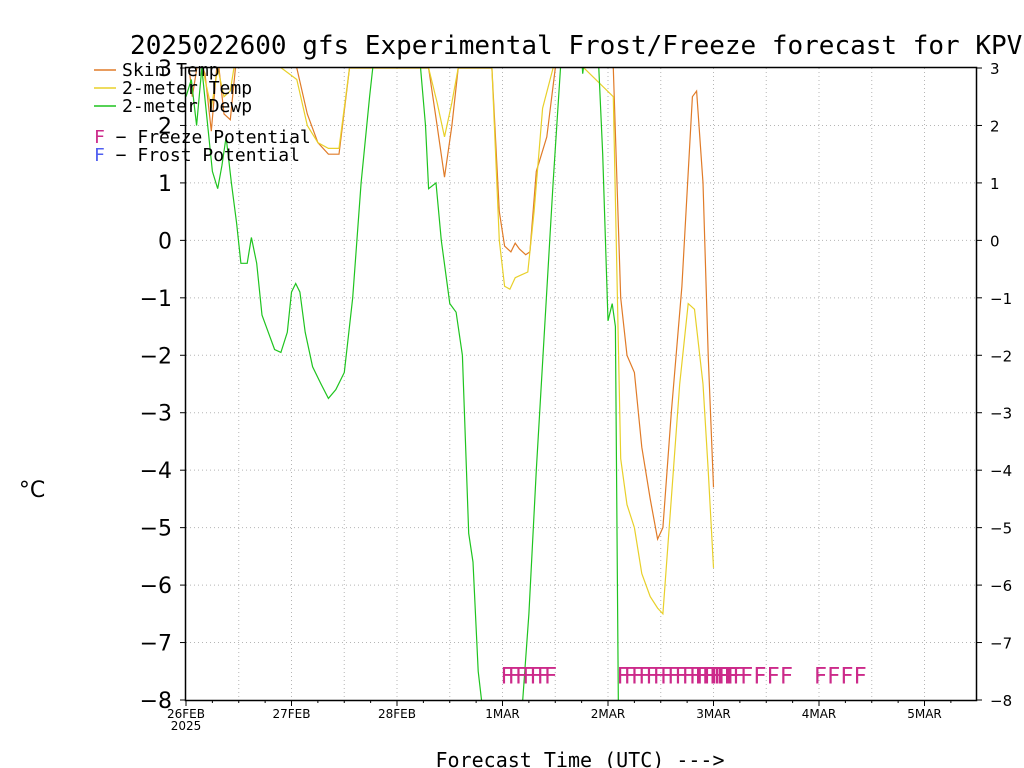 Image resolution: width=1024 pixels, height=768 pixels. I want to click on legend-entry: 2-meter Dewp, so click(187, 106).